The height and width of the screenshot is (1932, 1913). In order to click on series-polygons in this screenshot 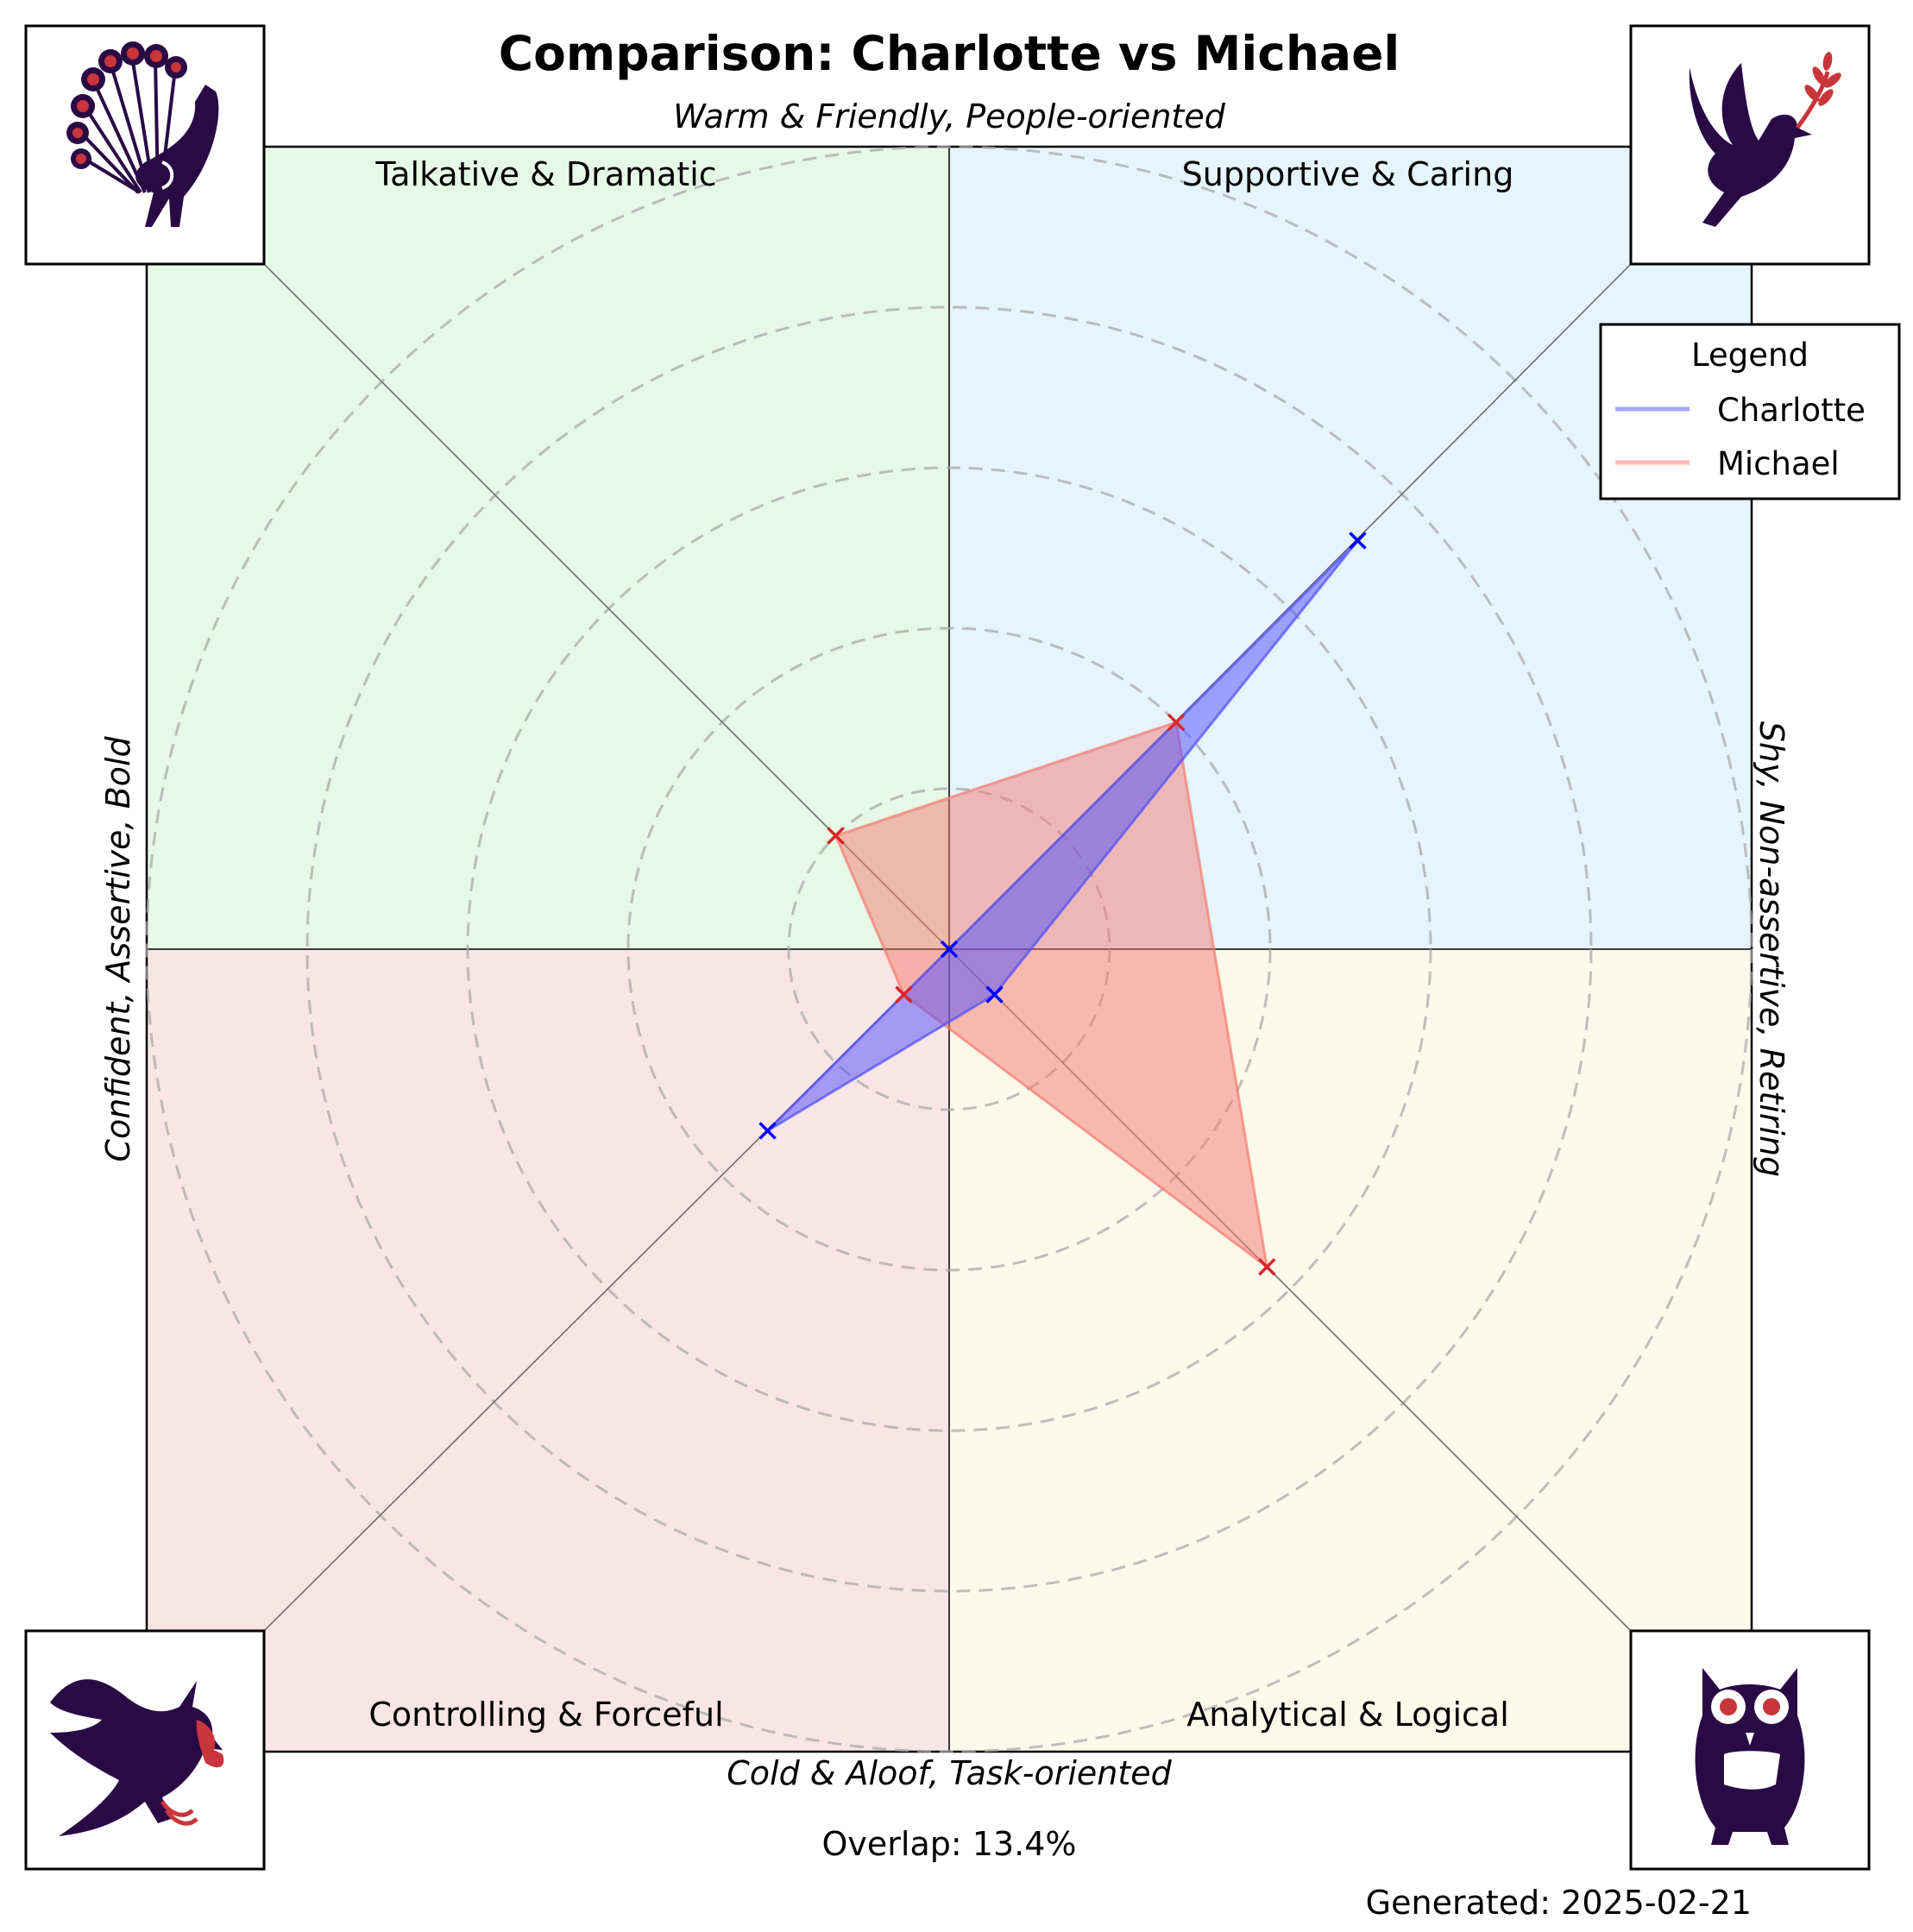, I will do `click(1062, 904)`.